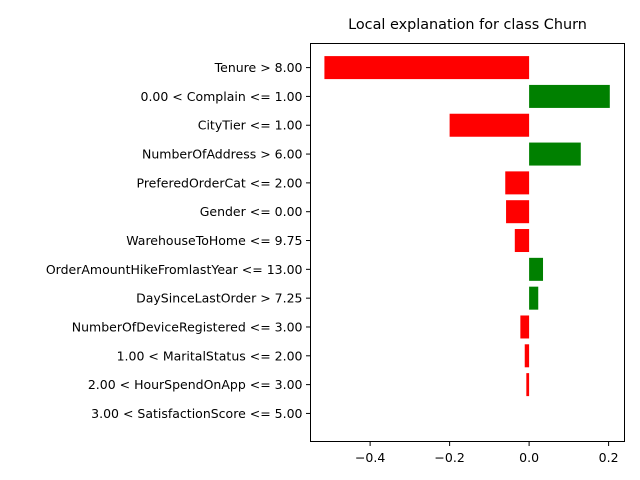 Image resolution: width=640 pixels, height=480 pixels. I want to click on y-tick-label: 0.00 < Complain <= 1.00, so click(222, 96).